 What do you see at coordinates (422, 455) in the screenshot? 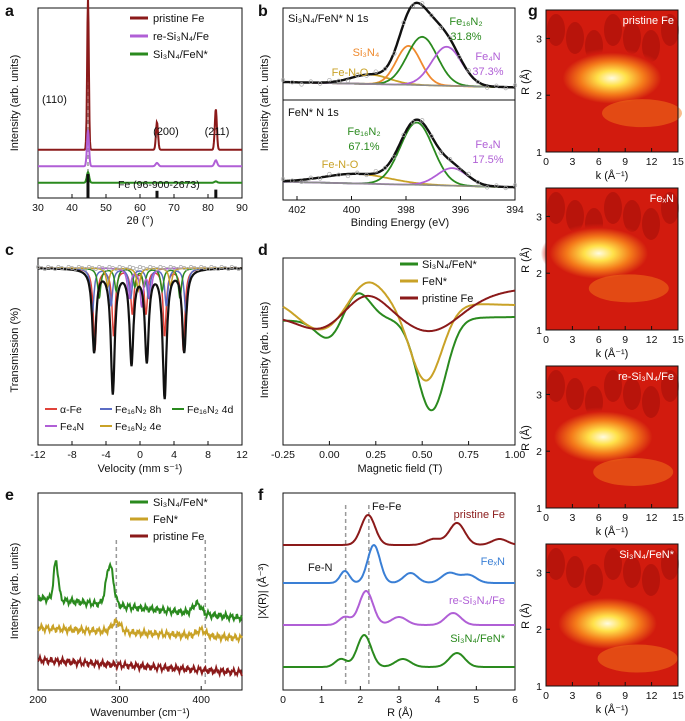
I see `d-tick-label: 0.50` at bounding box center [422, 455].